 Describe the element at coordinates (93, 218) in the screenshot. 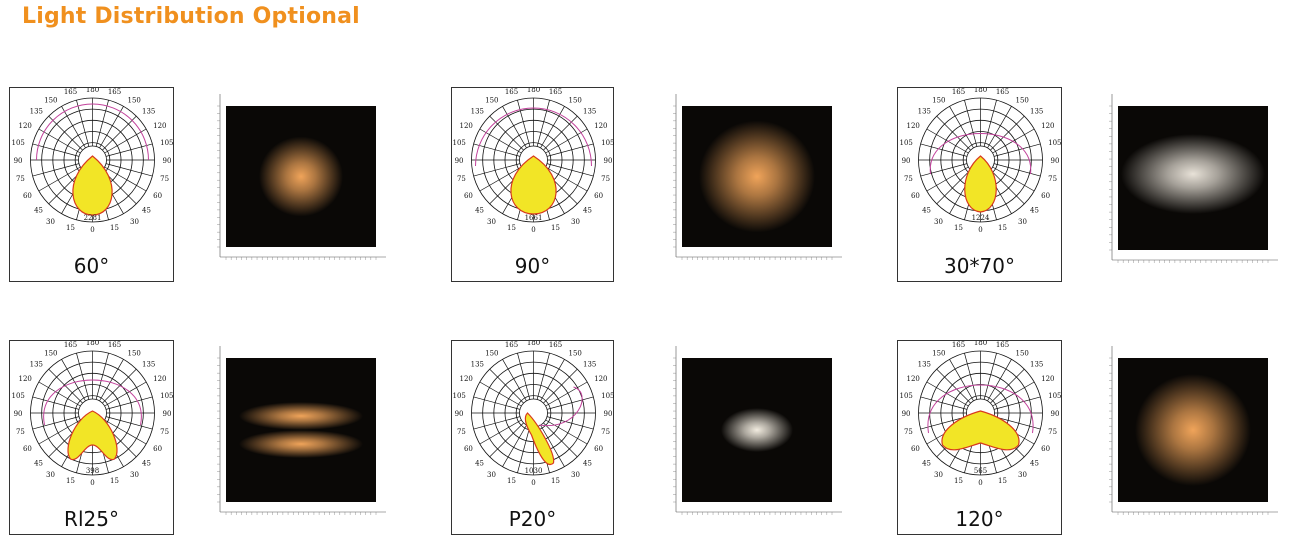

I see `candela-value: 2281` at that location.